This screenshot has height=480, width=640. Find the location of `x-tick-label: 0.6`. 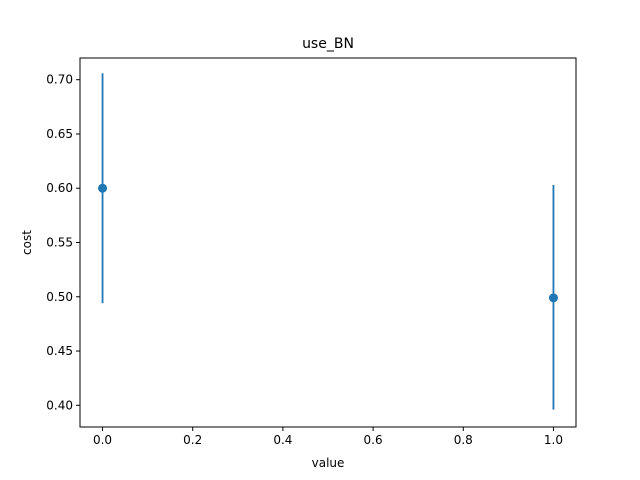

x-tick-label: 0.6 is located at coordinates (373, 440).